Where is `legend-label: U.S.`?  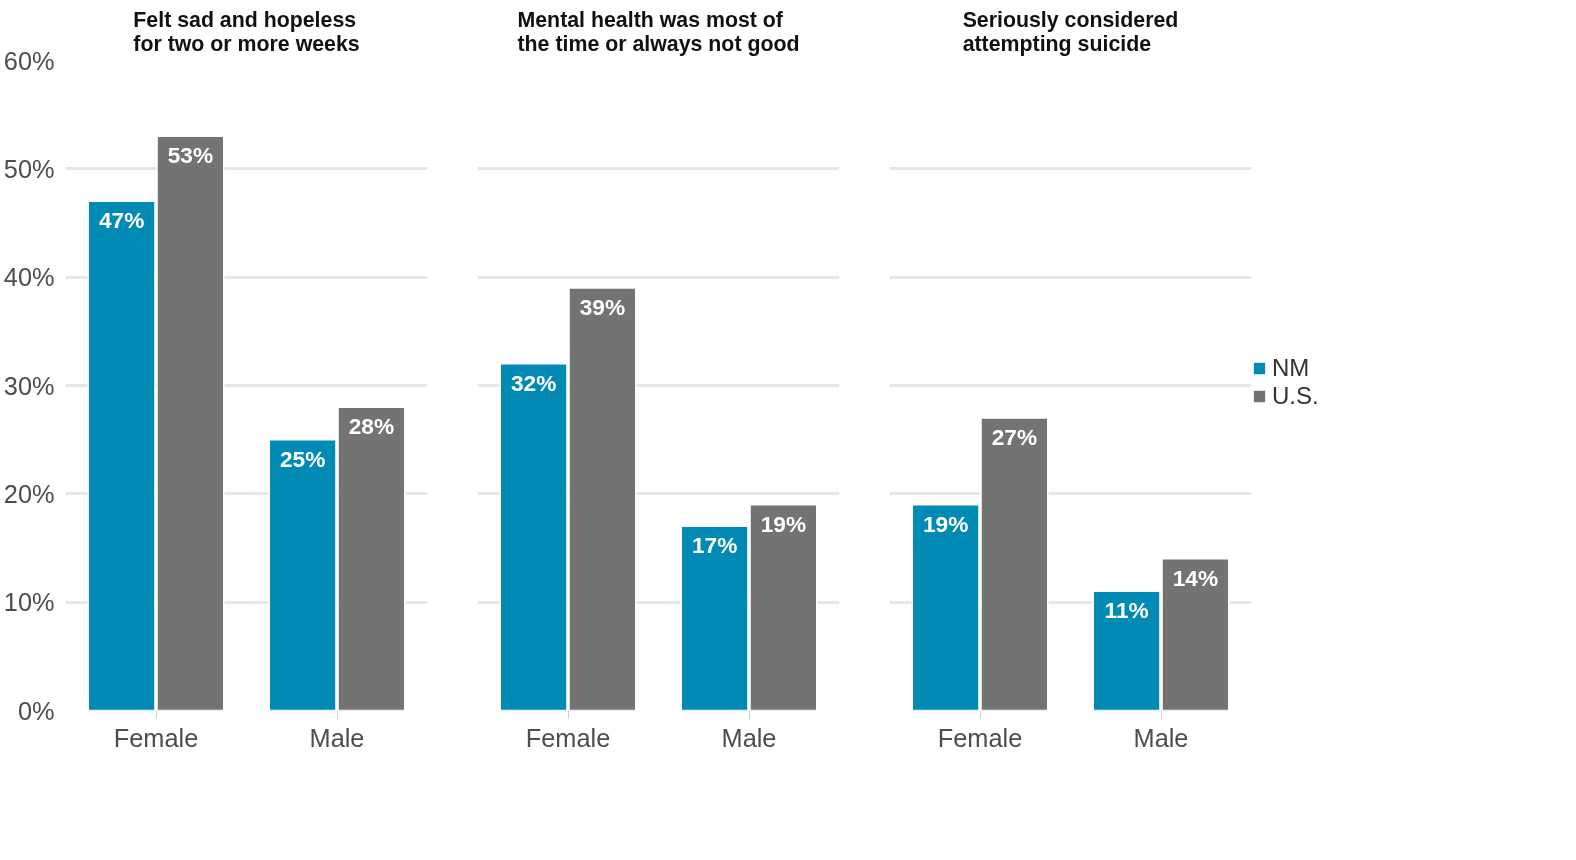
legend-label: U.S. is located at coordinates (1295, 396).